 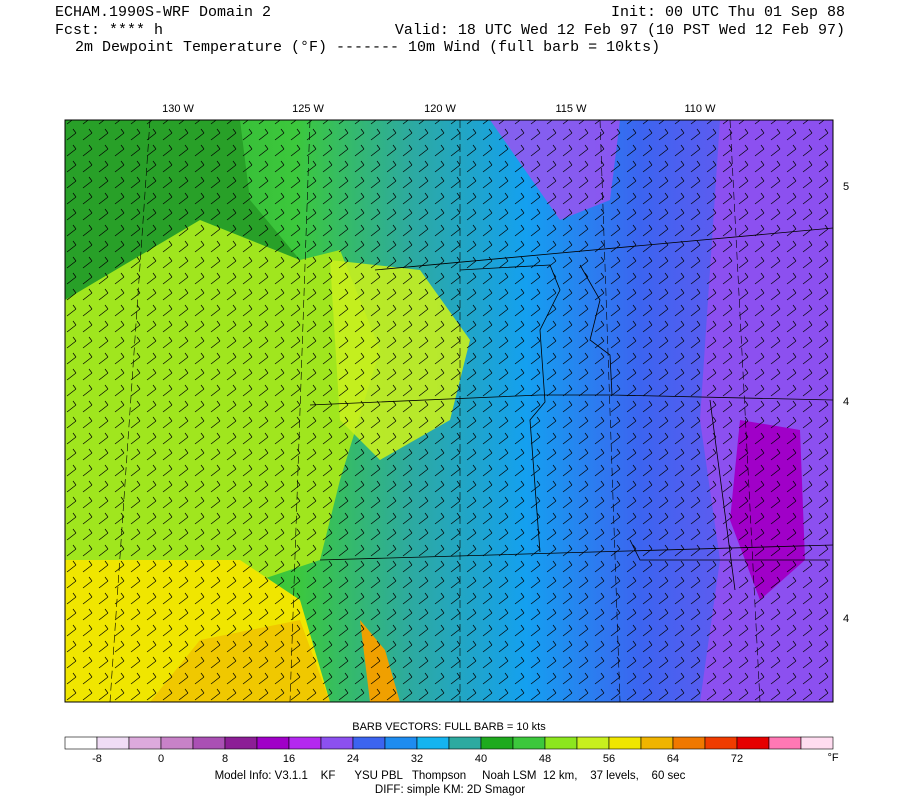 I want to click on colorbar-label: 0, so click(x=161, y=759).